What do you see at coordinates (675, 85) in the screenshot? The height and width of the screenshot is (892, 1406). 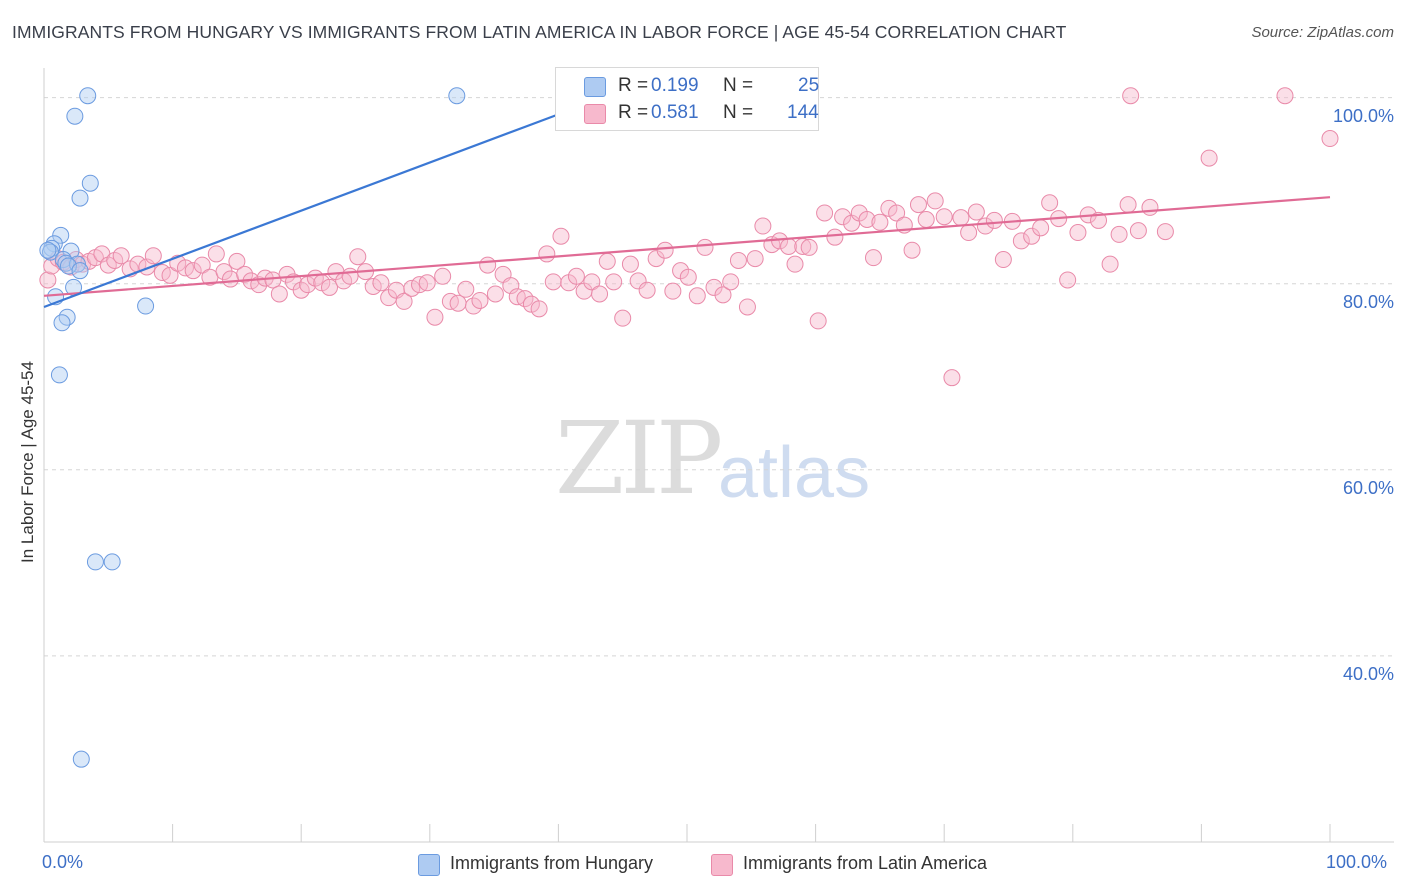 I see `legend-r-value: 0.199` at bounding box center [675, 85].